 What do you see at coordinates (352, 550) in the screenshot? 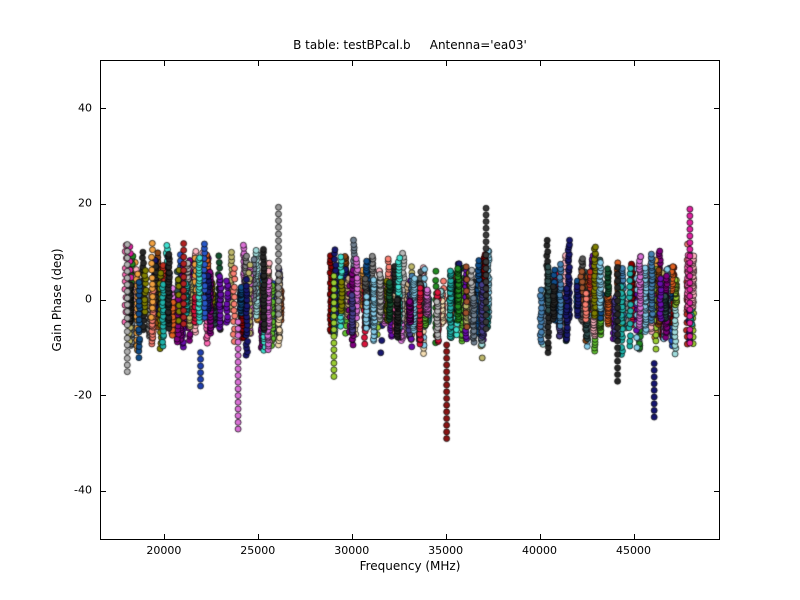
I see `x-tick-label: 30000` at bounding box center [352, 550].